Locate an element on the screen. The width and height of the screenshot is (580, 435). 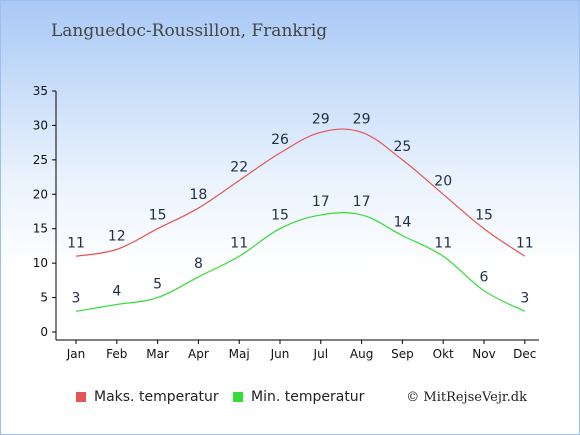
min-value-label: 5 is located at coordinates (157, 285).